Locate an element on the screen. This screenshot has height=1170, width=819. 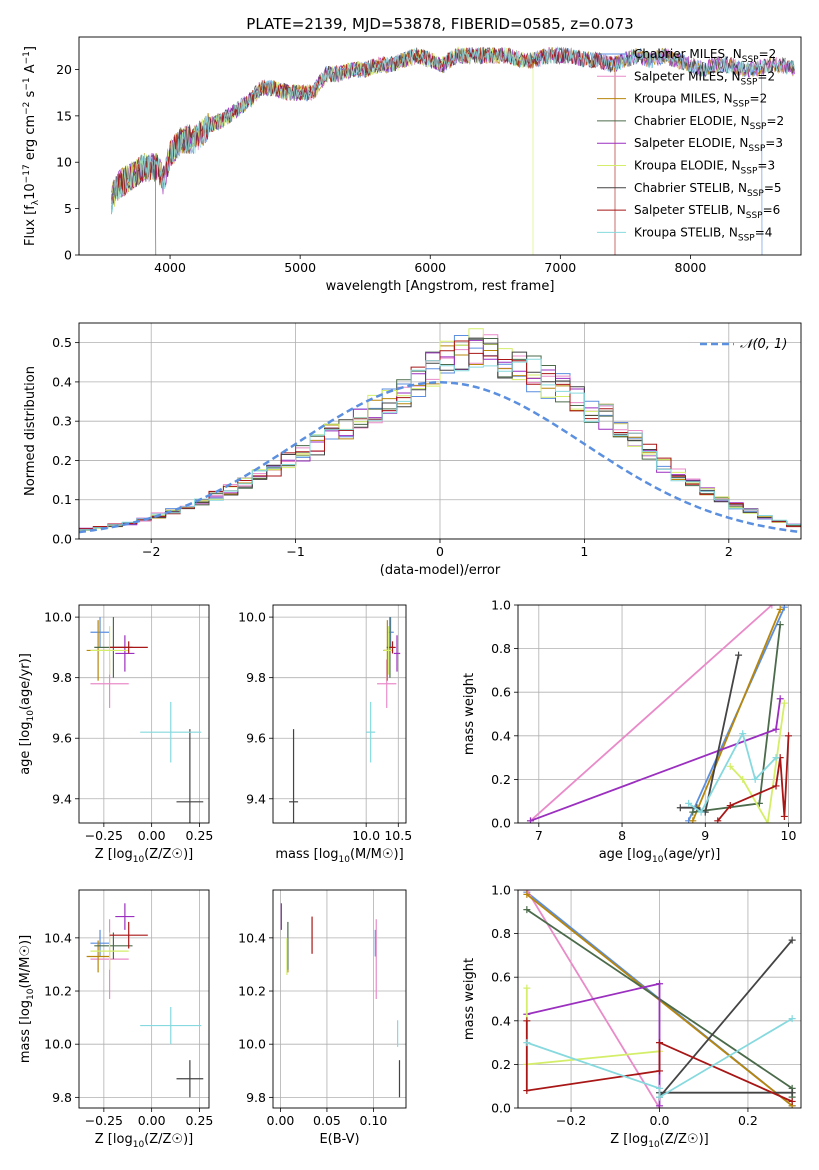
x-tick-label: 0.2 is located at coordinates (748, 1120).